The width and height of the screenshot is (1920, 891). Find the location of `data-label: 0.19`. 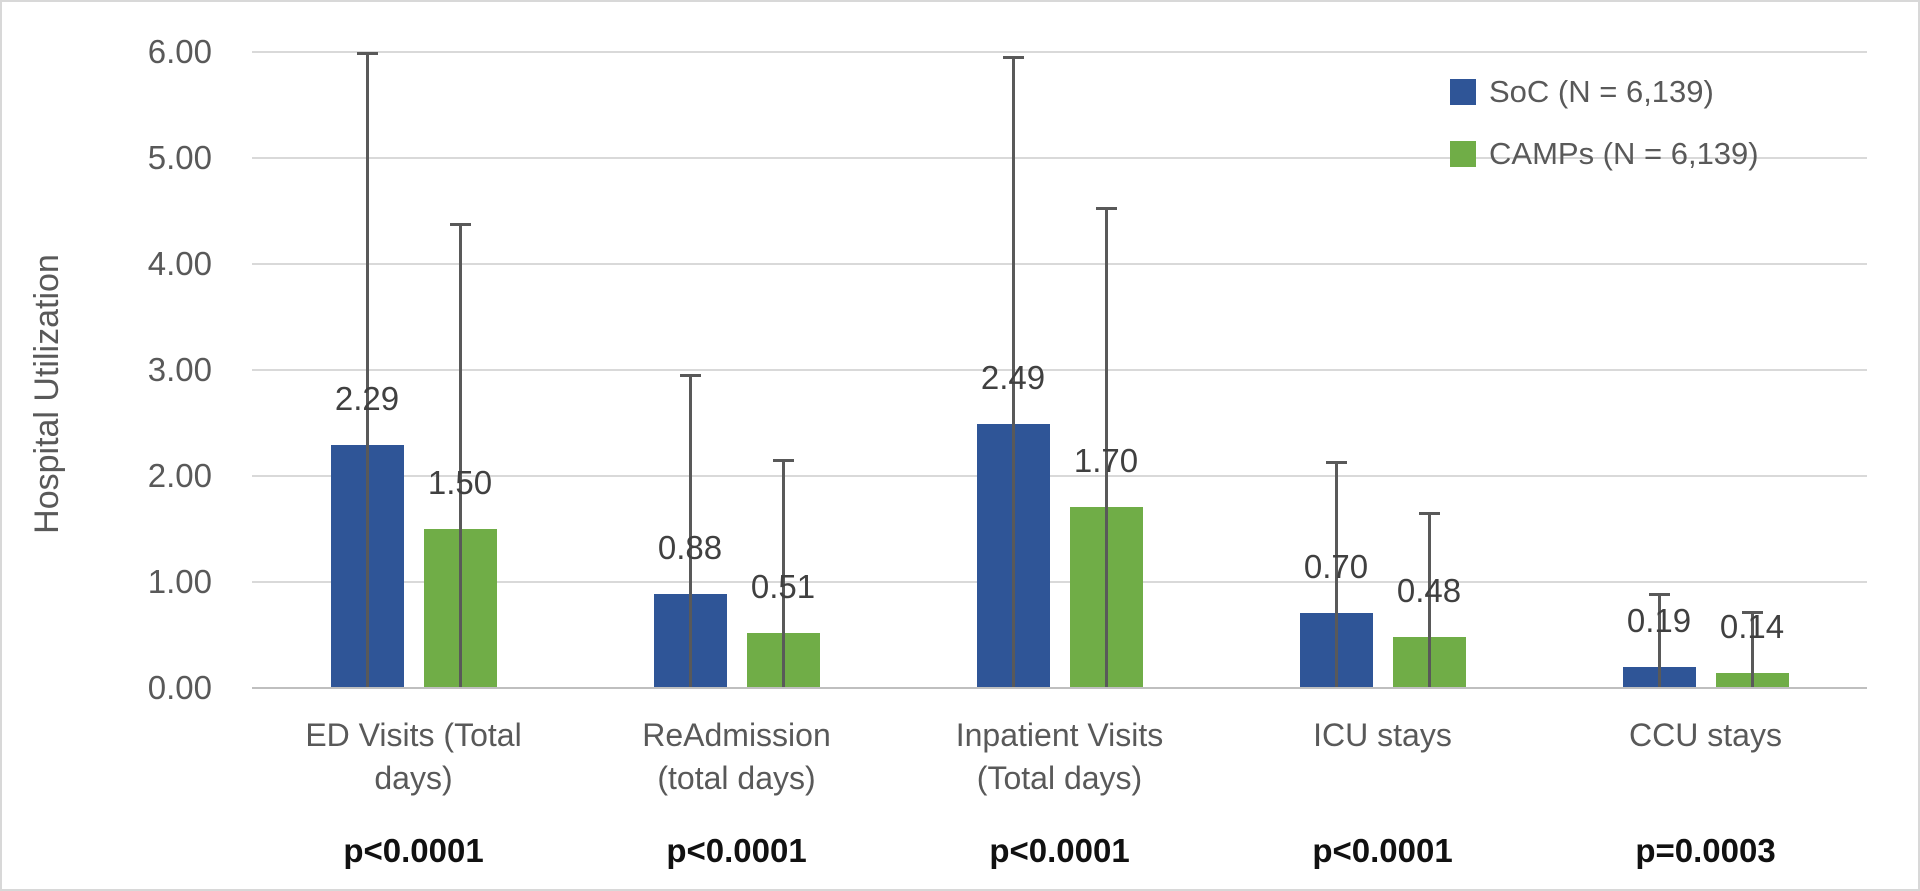

data-label: 0.19 is located at coordinates (1659, 621).